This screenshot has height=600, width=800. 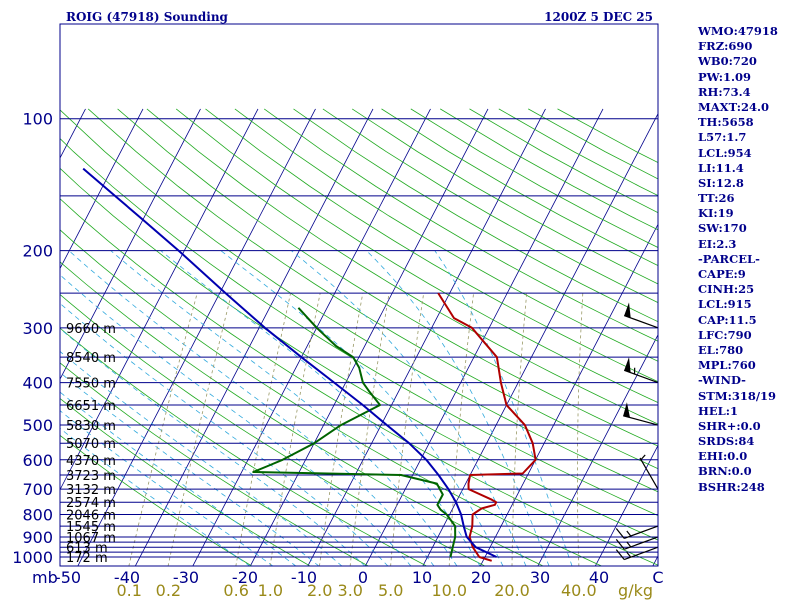 I want to click on height-label: 1067 m, so click(x=91, y=538).